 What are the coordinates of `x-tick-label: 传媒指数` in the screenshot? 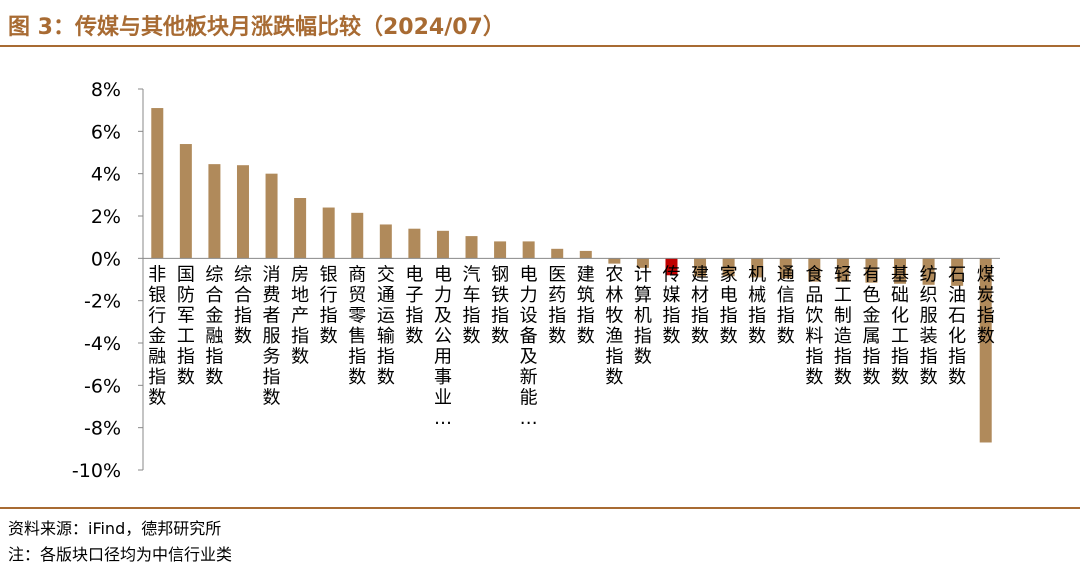 It's located at (671, 305).